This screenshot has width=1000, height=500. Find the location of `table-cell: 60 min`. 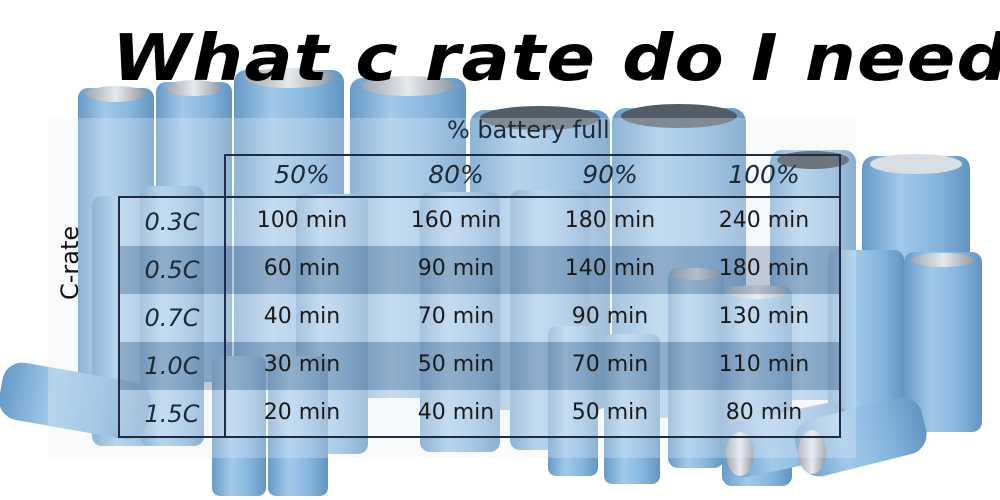

table-cell: 60 min is located at coordinates (302, 268).